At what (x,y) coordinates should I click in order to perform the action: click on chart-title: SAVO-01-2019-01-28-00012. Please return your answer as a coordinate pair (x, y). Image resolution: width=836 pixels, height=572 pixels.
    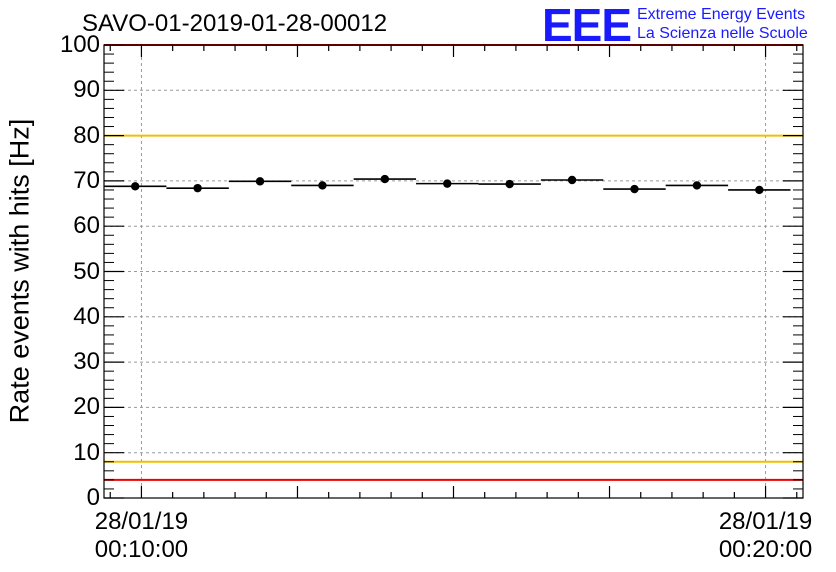
    Looking at the image, I should click on (235, 23).